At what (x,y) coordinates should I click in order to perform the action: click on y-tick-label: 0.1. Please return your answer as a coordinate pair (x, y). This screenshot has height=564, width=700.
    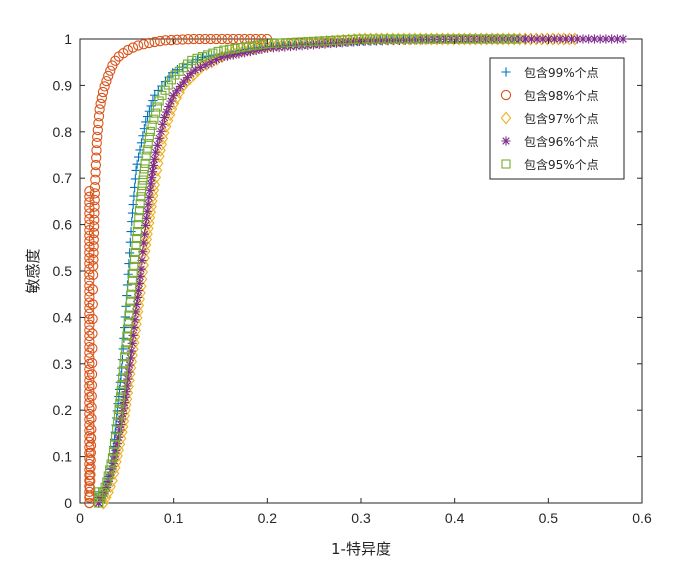
    Looking at the image, I should click on (63, 457).